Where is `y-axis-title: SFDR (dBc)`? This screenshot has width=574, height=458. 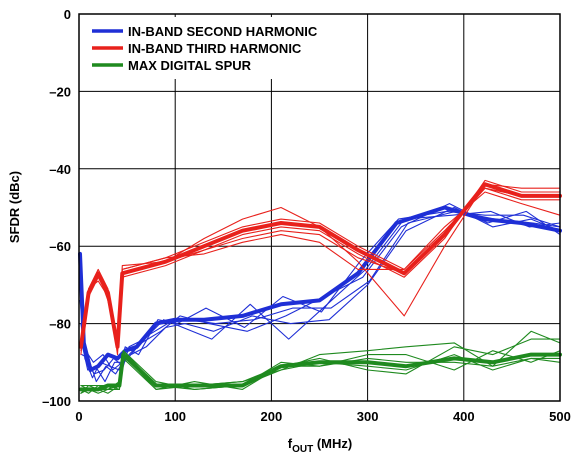 y-axis-title: SFDR (dBc) is located at coordinates (14, 207).